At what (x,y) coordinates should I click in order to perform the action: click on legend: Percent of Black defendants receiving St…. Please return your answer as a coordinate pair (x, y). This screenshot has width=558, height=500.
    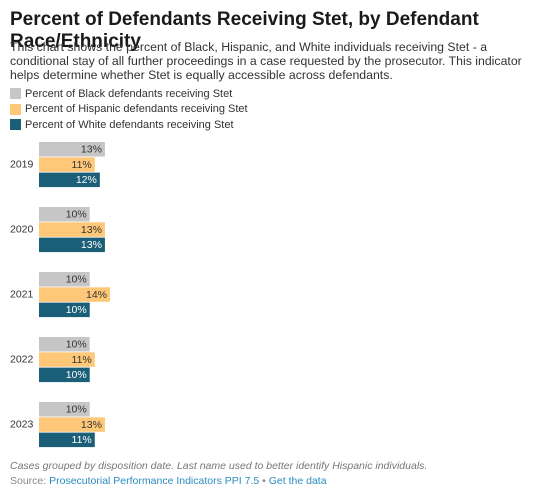
    Looking at the image, I should click on (129, 109).